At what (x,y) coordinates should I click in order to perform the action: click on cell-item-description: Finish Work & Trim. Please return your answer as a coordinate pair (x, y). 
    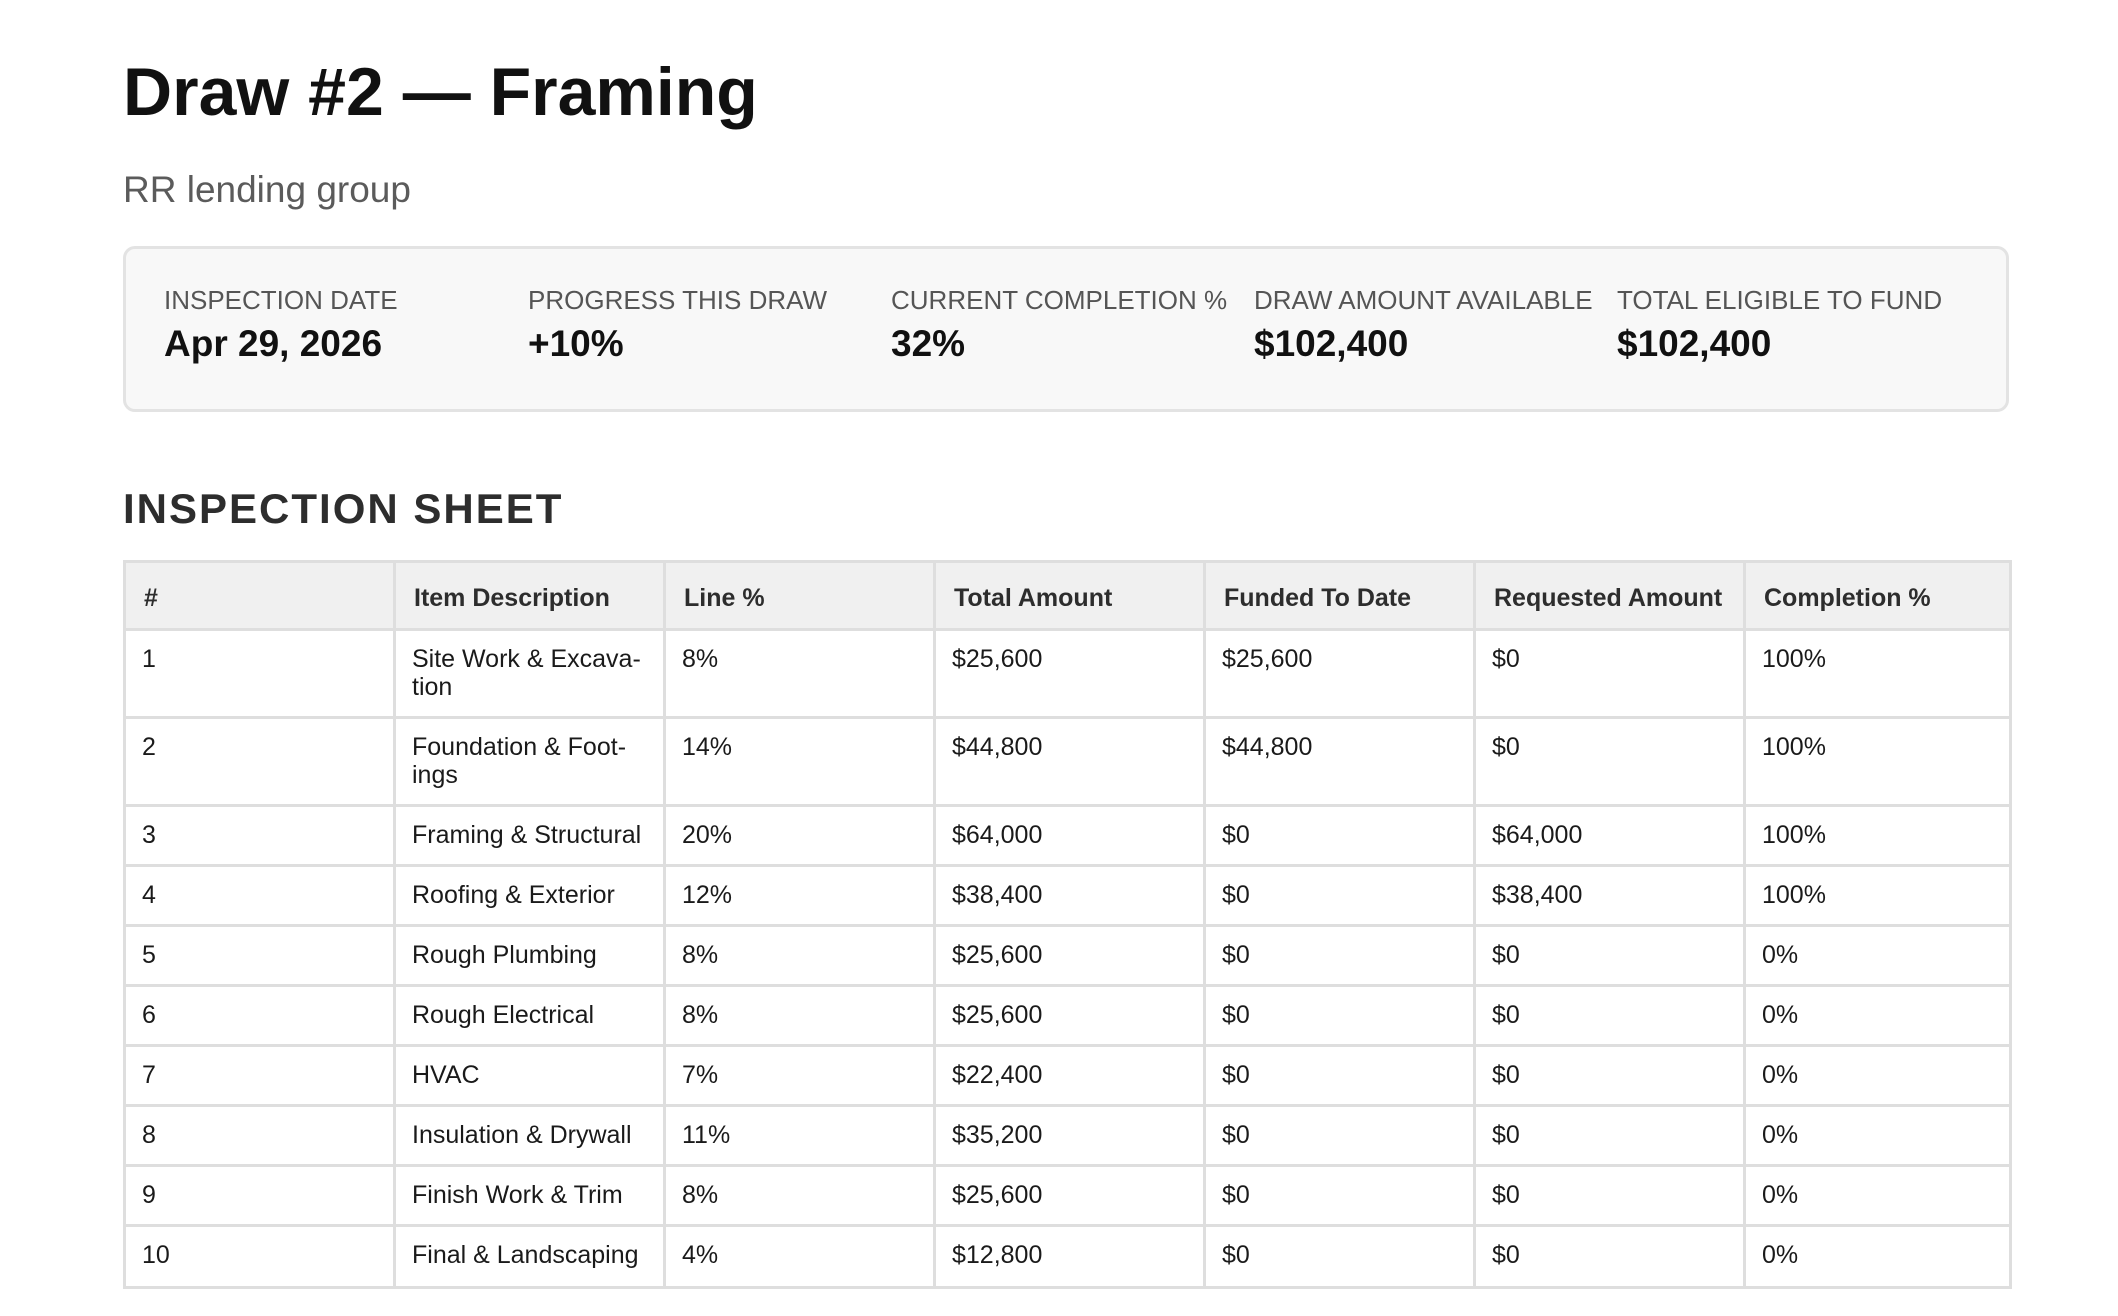
    Looking at the image, I should click on (529, 1195).